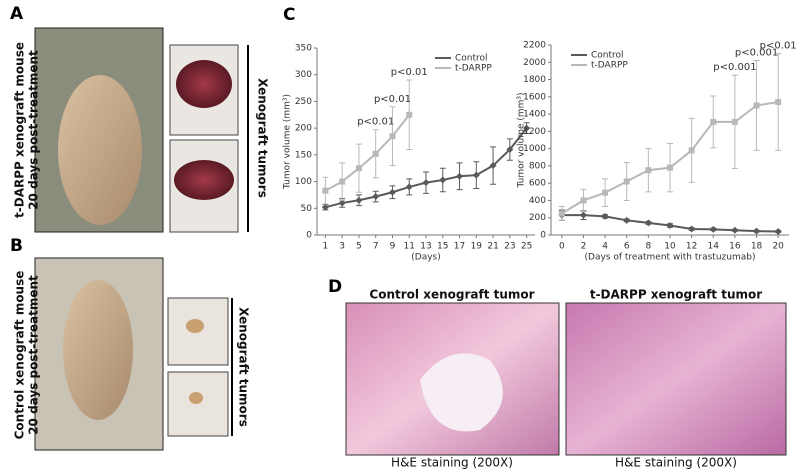  What do you see at coordinates (471, 59) in the screenshot?
I see `legend-label: Control` at bounding box center [471, 59].